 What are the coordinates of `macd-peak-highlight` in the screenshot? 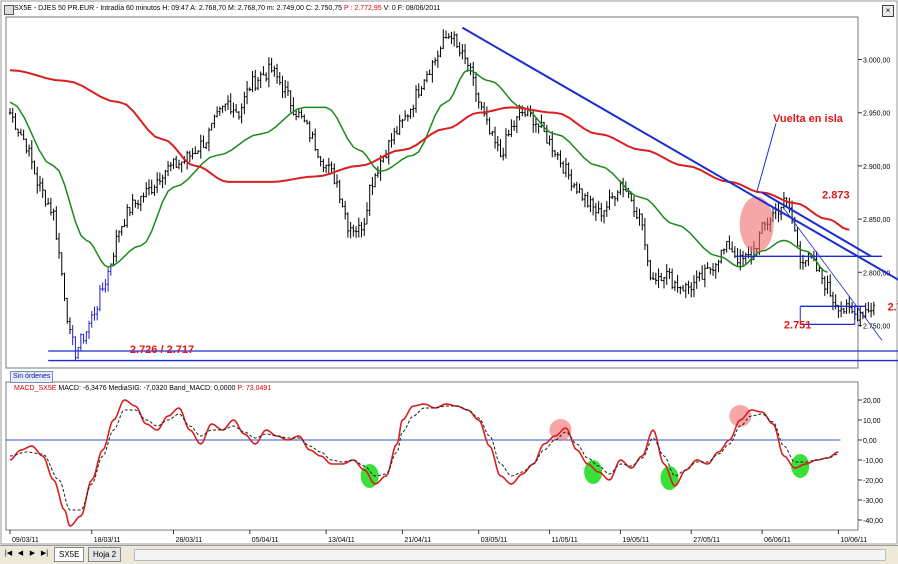 It's located at (740, 416).